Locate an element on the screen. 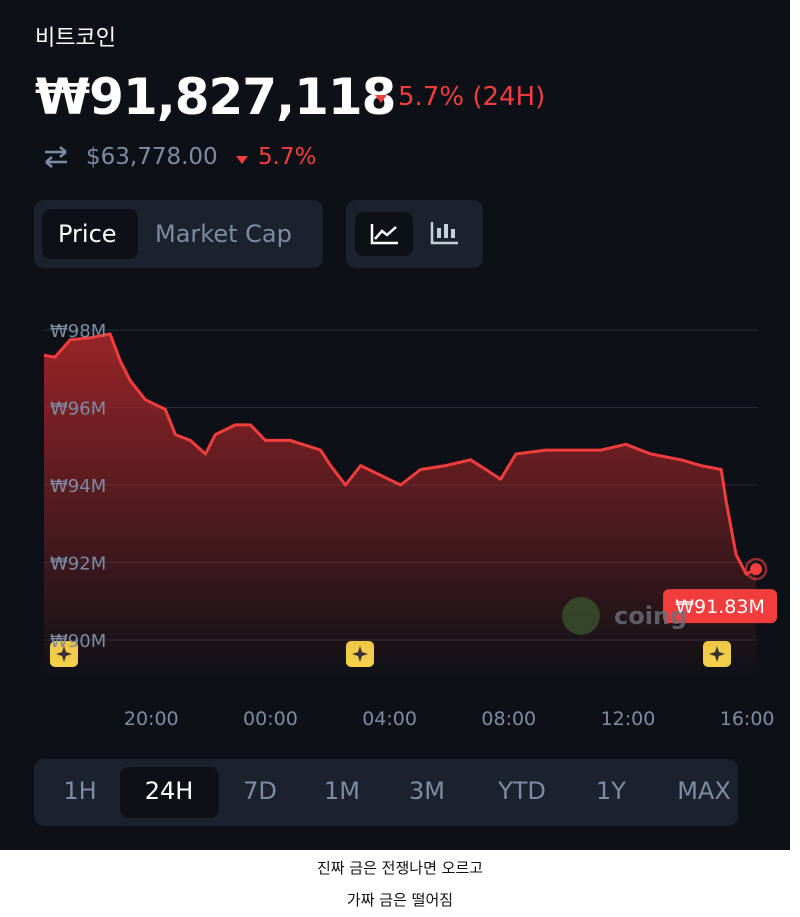 This screenshot has width=800, height=917. x-tick-label: 08:00 is located at coordinates (508, 719).